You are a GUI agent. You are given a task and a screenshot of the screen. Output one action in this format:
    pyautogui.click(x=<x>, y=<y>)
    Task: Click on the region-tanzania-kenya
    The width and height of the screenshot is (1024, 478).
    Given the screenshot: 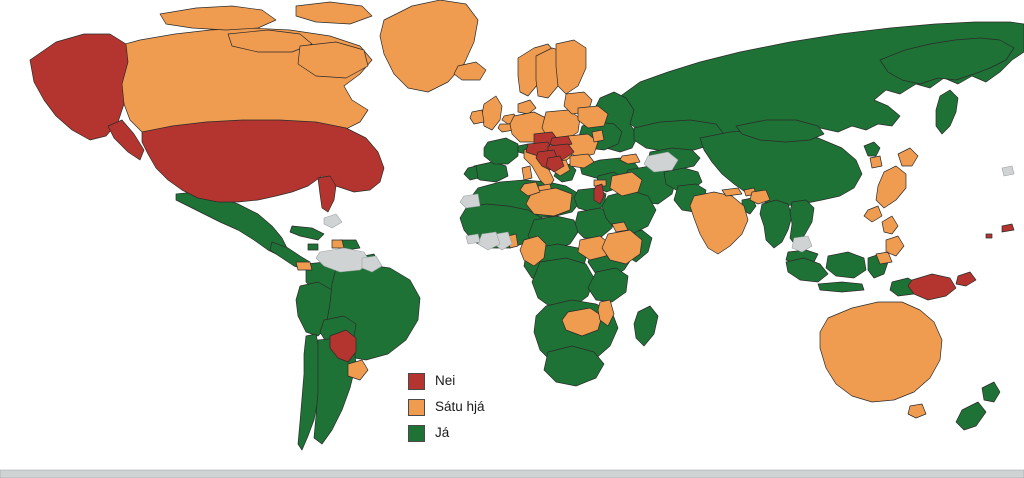 What is the action you would take?
    pyautogui.click(x=608, y=285)
    